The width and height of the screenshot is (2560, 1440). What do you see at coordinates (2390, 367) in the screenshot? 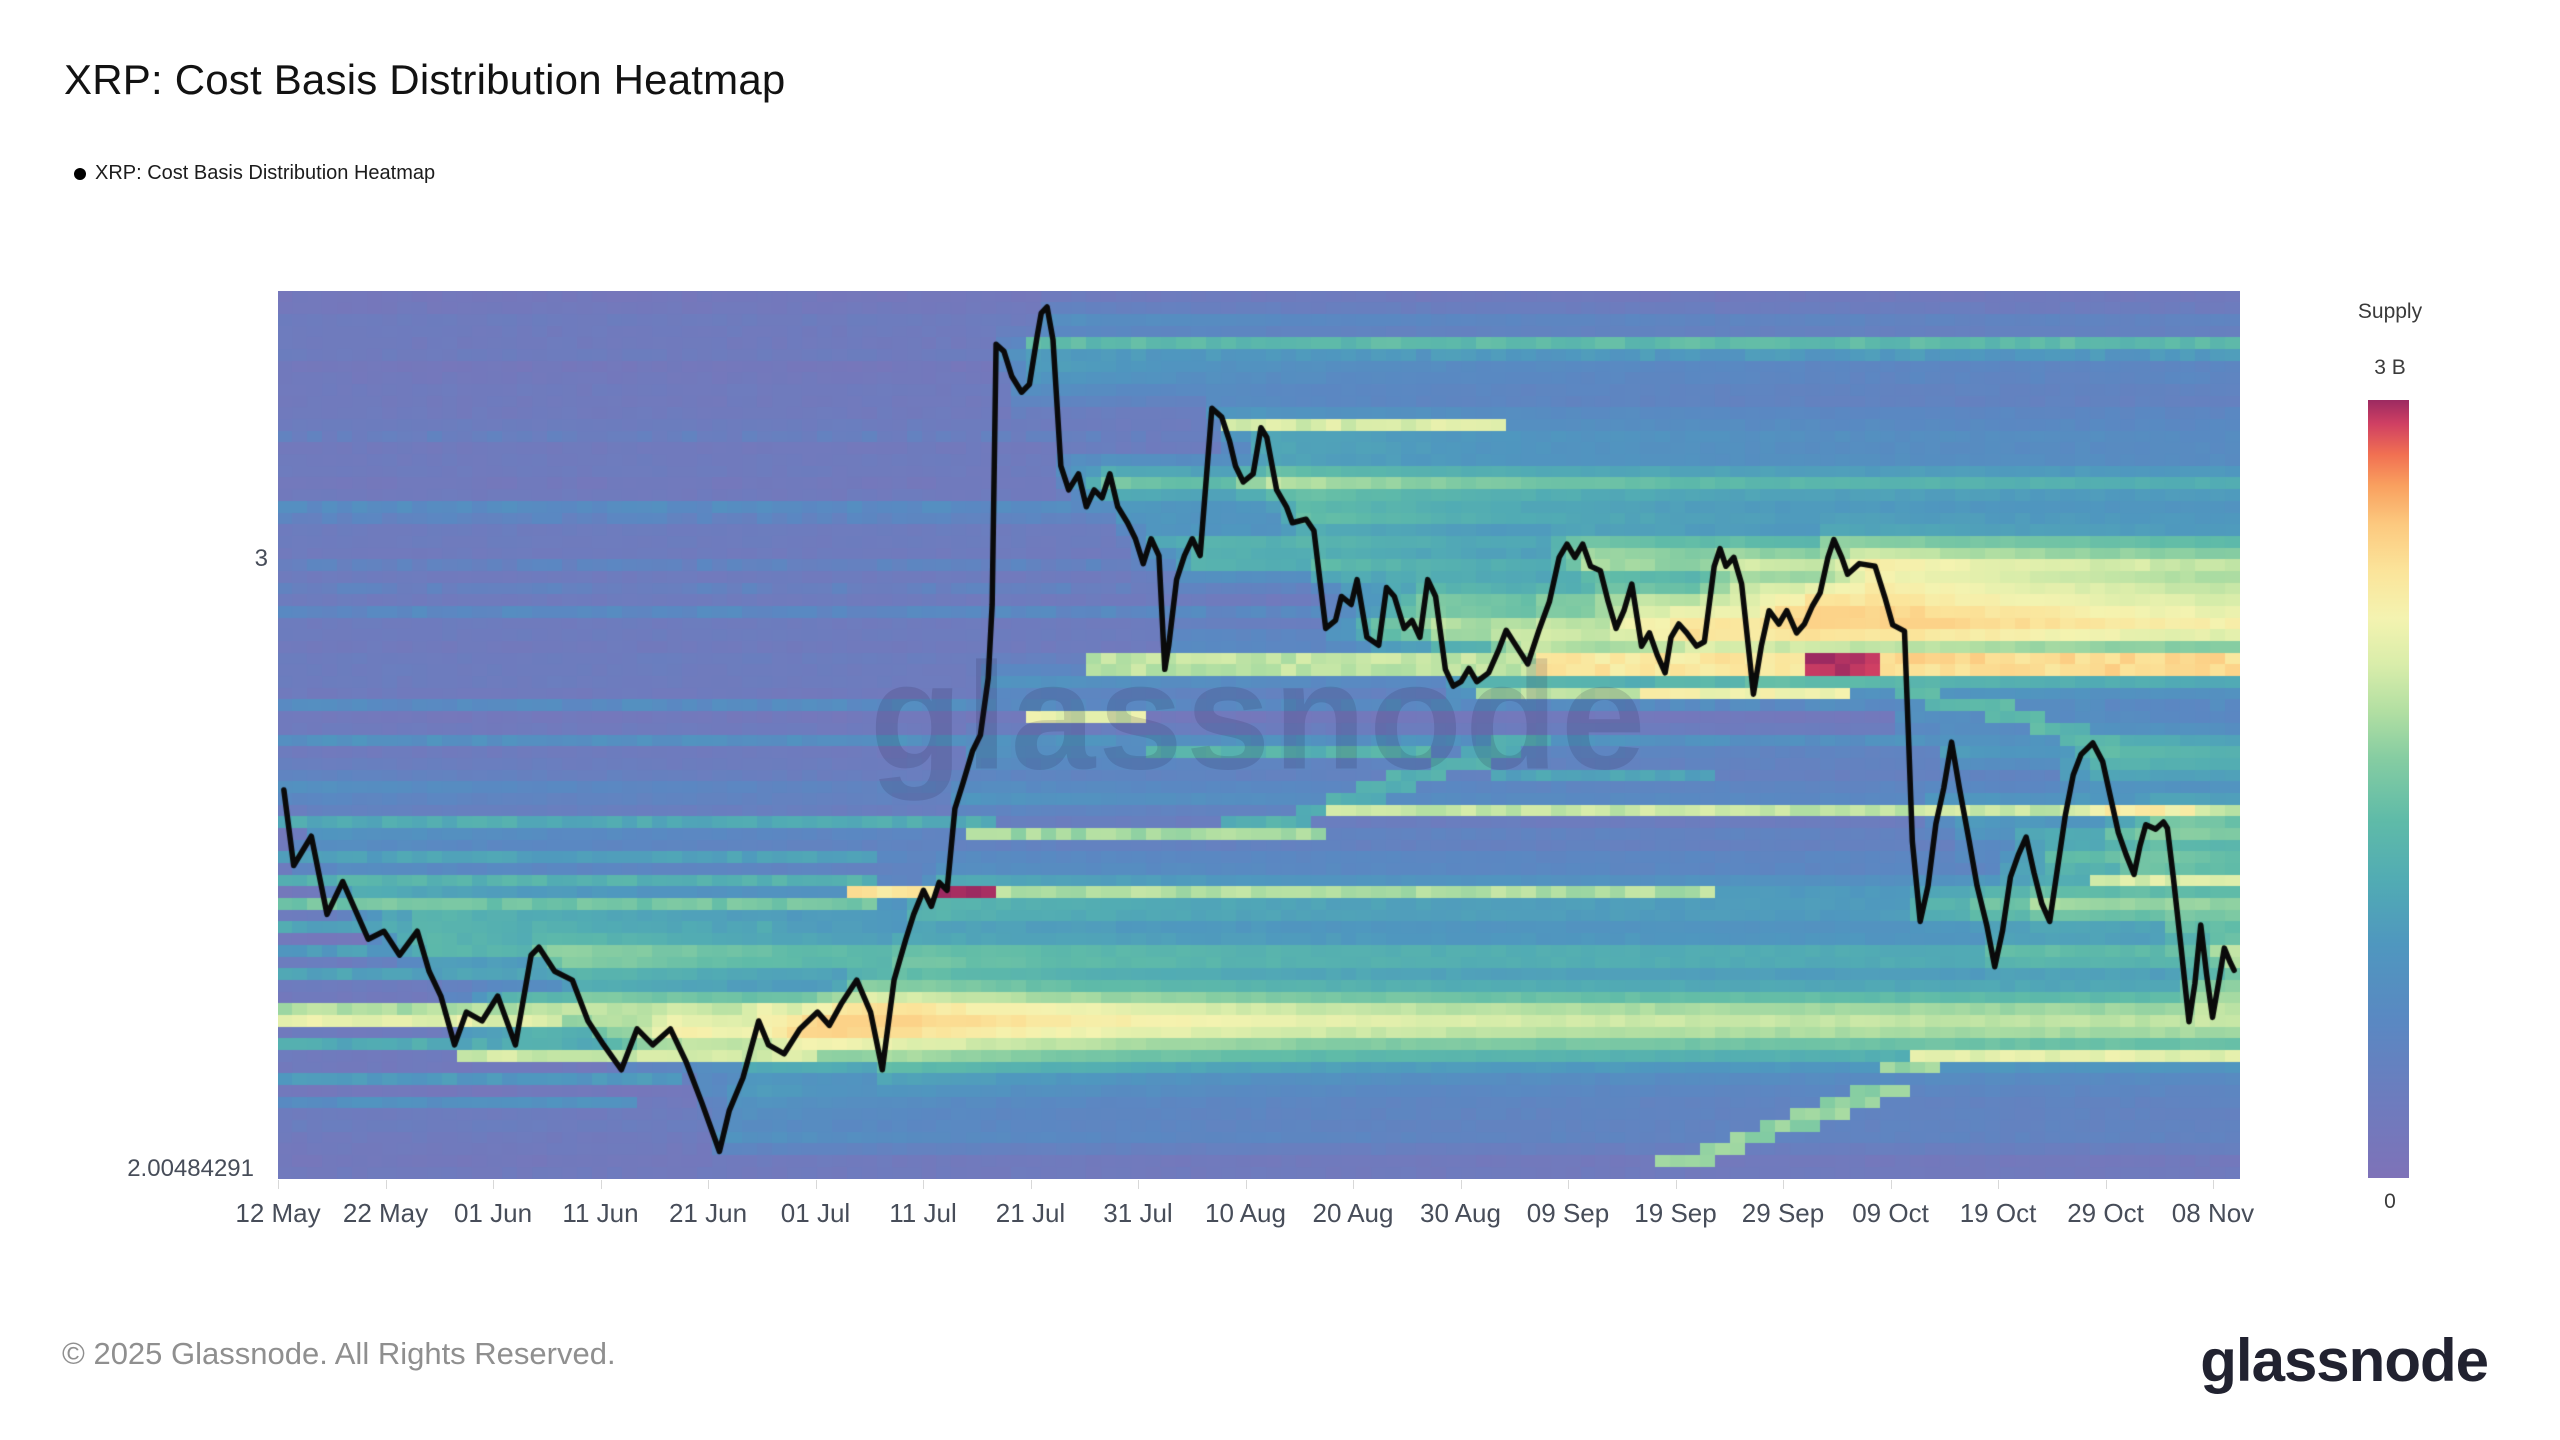
I see `colorbar-max-label: 3 B` at bounding box center [2390, 367].